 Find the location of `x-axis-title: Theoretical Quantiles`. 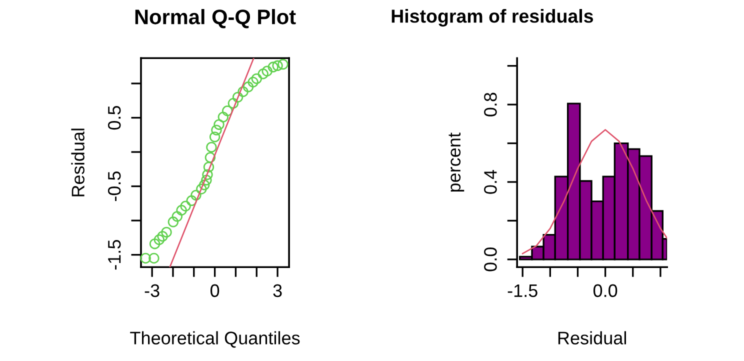

x-axis-title: Theoretical Quantiles is located at coordinates (215, 339).